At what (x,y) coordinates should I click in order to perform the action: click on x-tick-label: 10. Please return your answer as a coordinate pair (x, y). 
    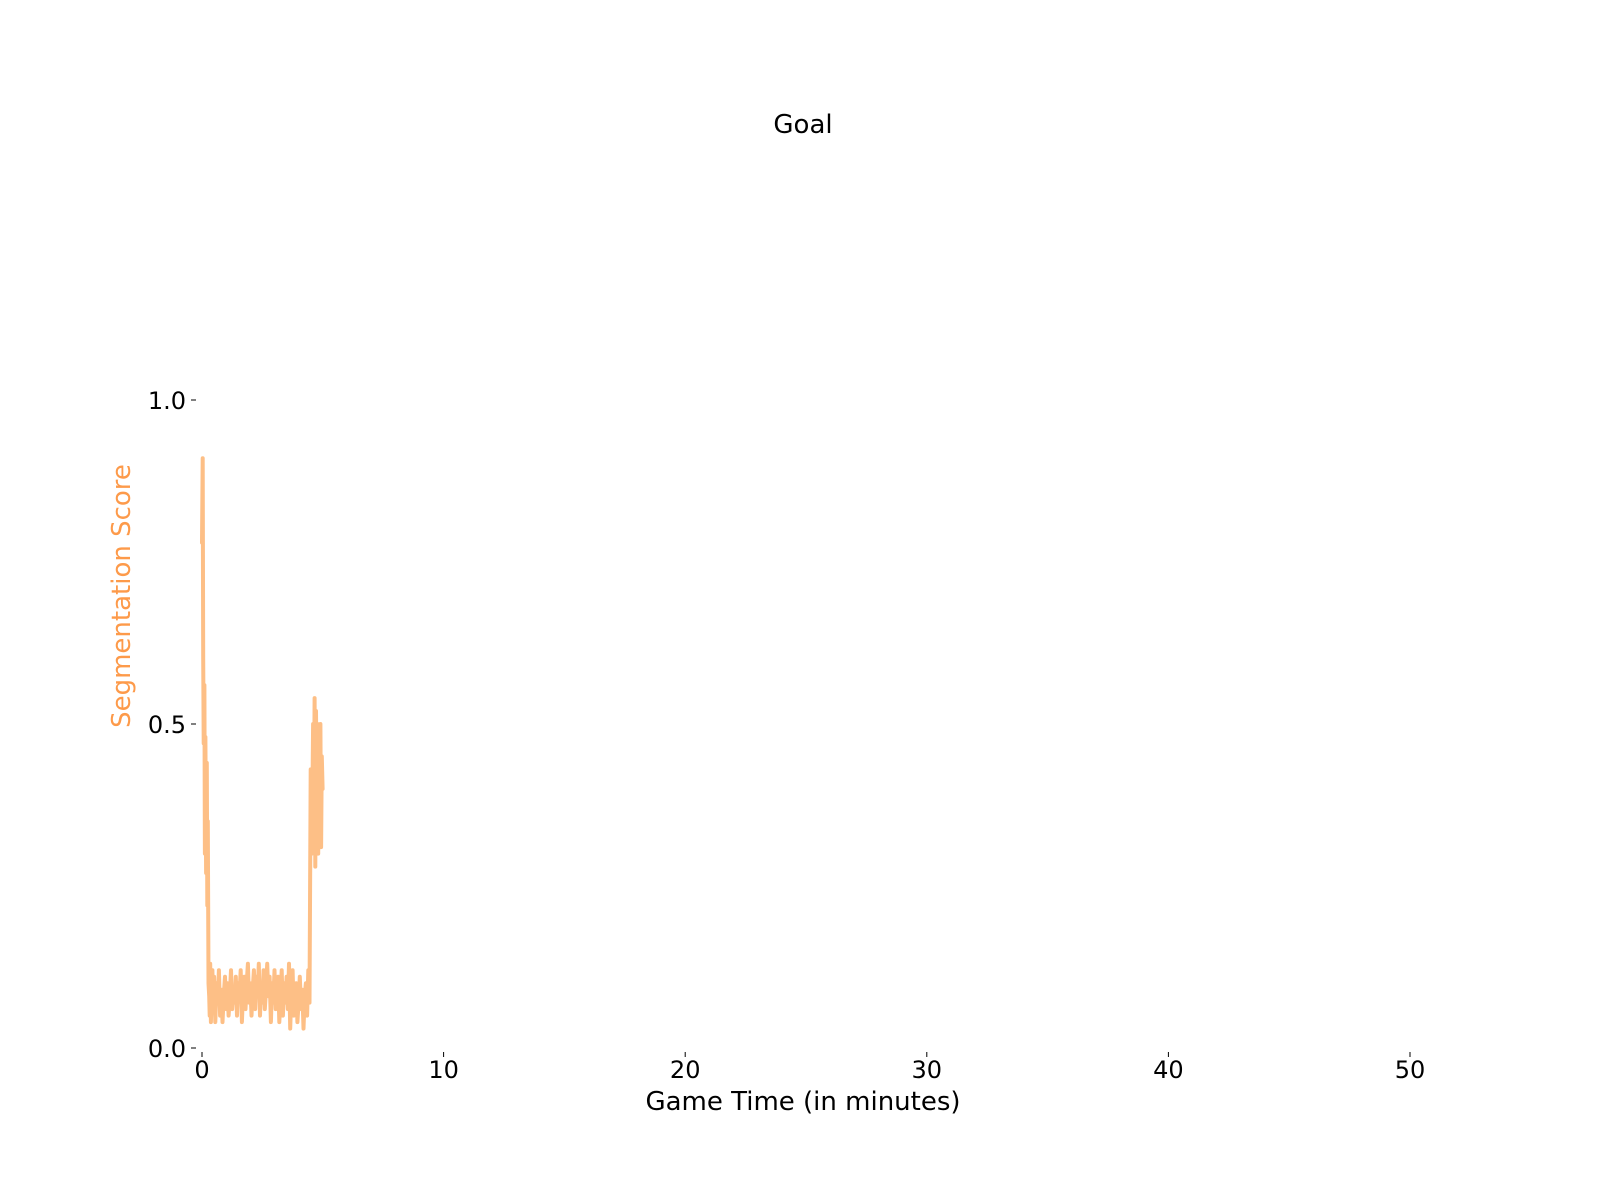
    Looking at the image, I should click on (443, 1070).